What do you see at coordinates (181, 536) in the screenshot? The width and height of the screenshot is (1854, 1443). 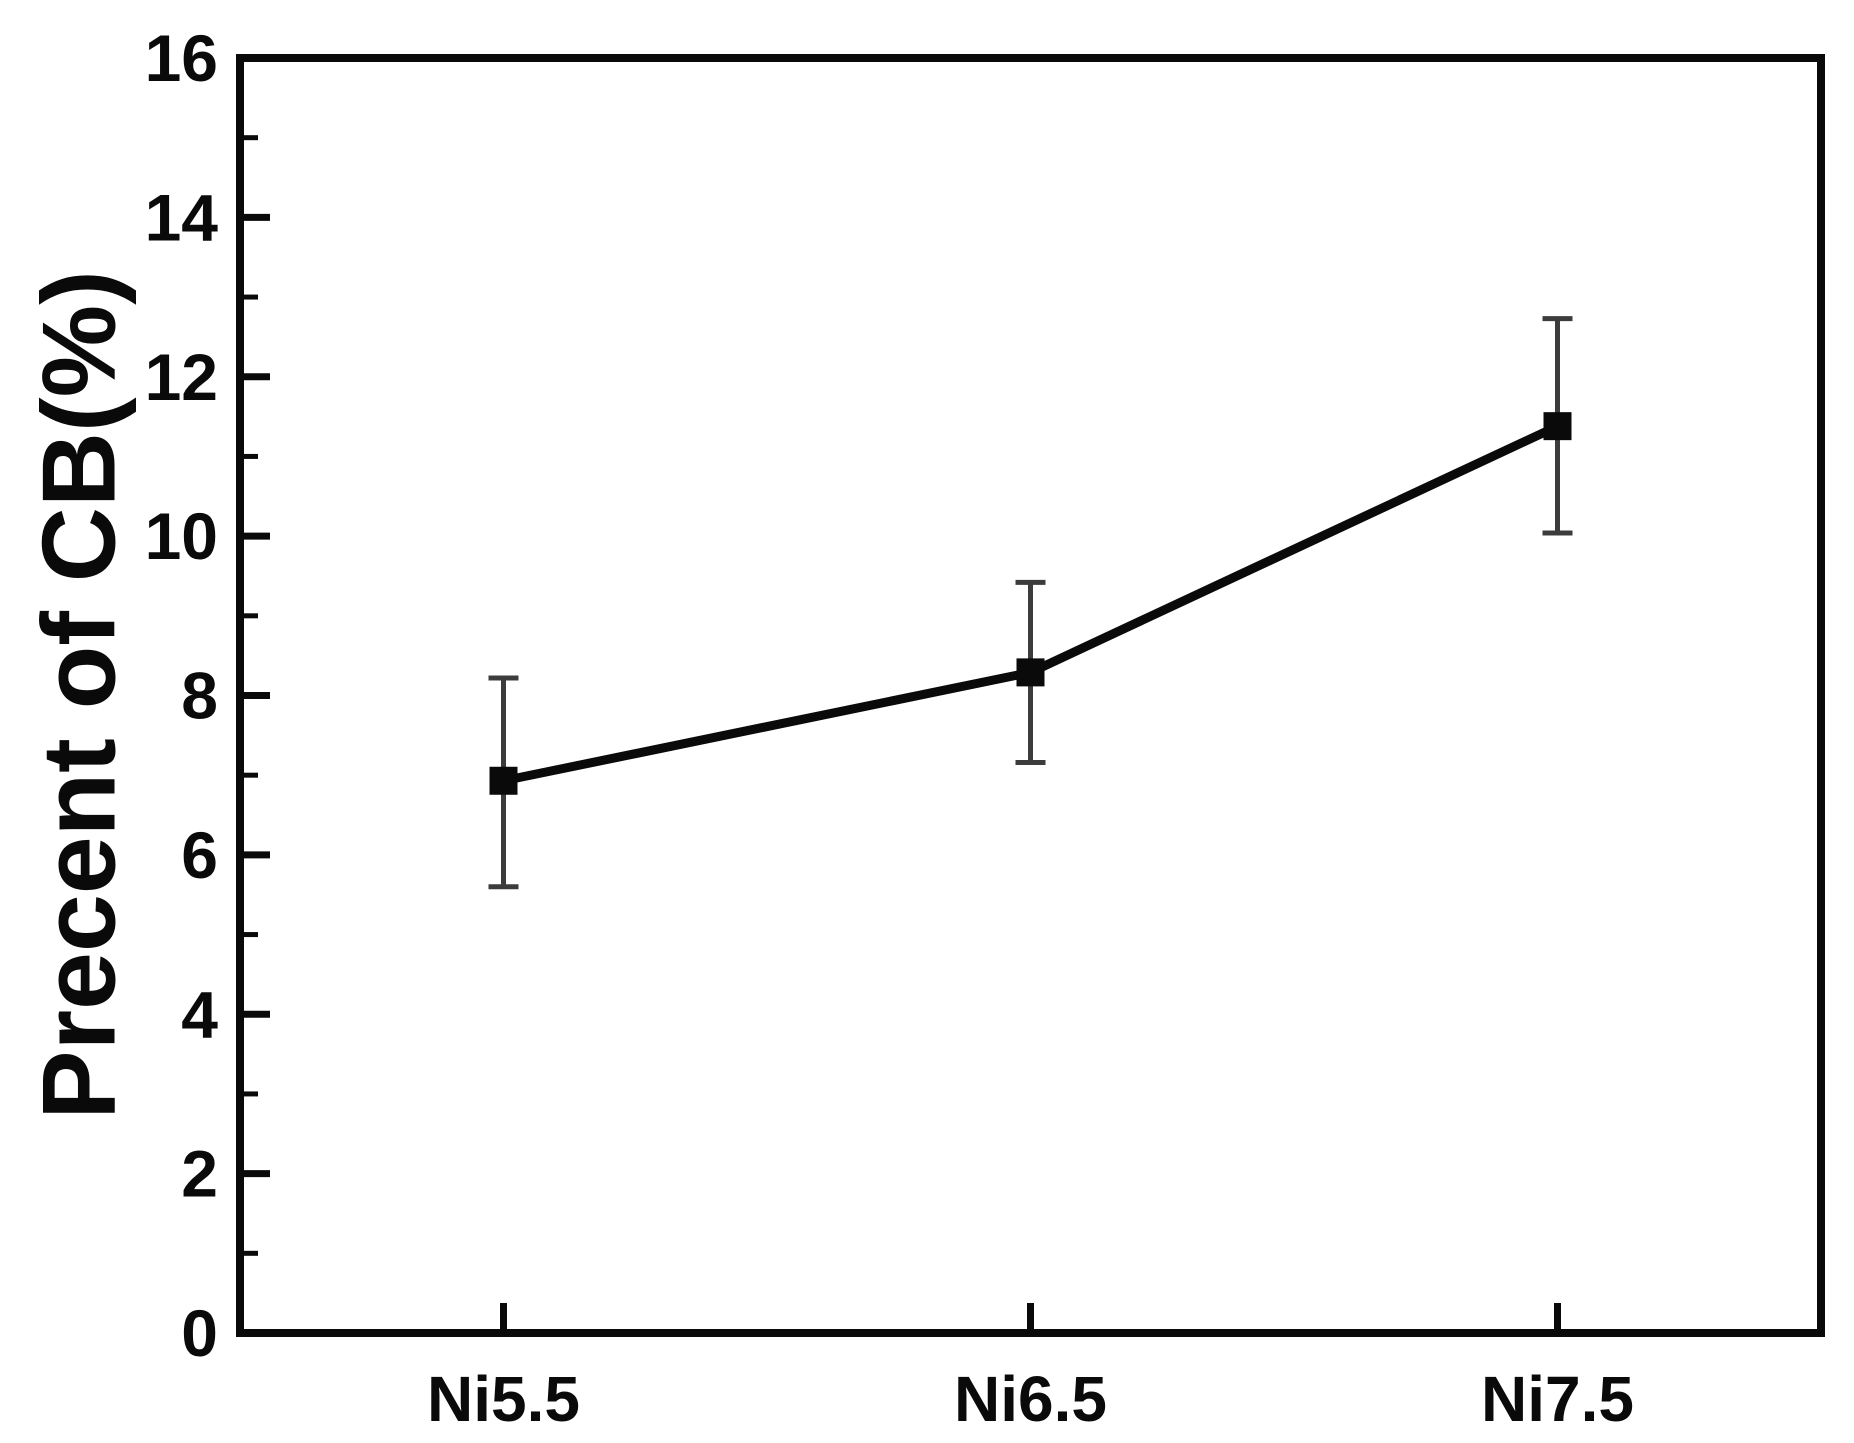 I see `y-tick-label: 10` at bounding box center [181, 536].